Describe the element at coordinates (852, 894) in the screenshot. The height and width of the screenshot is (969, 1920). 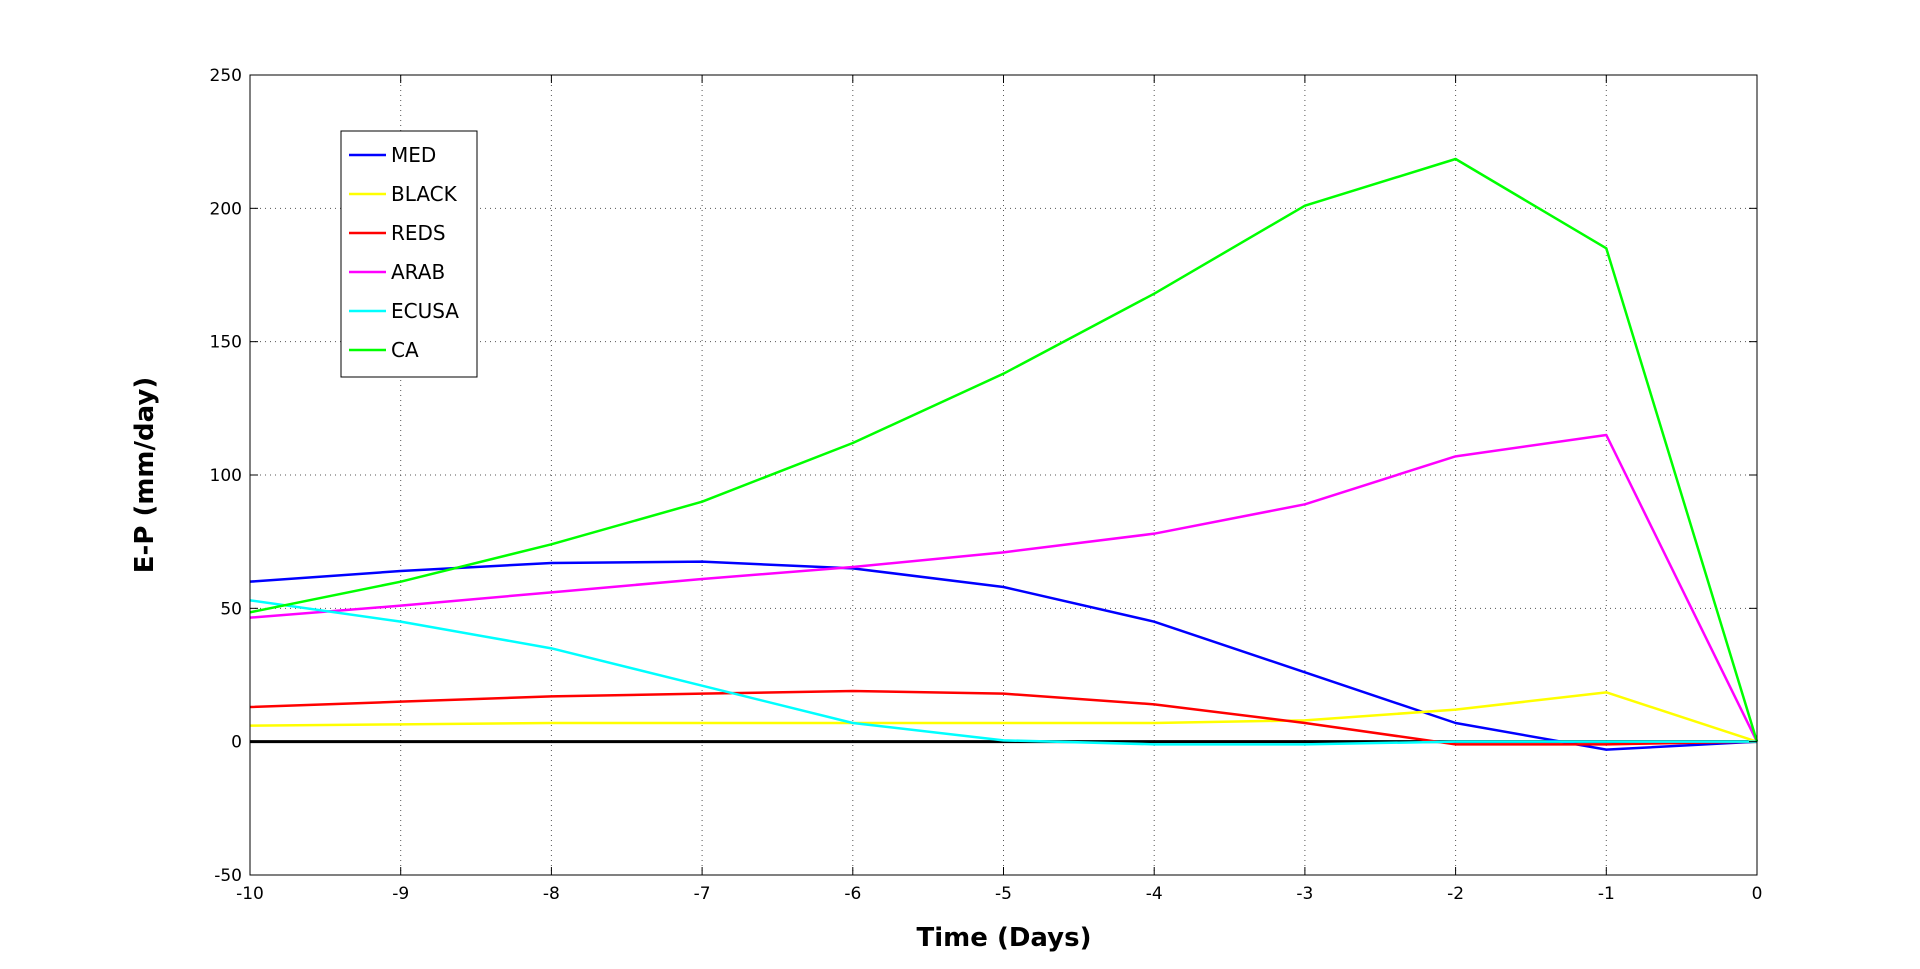
I see `x-tick-label: -6` at that location.